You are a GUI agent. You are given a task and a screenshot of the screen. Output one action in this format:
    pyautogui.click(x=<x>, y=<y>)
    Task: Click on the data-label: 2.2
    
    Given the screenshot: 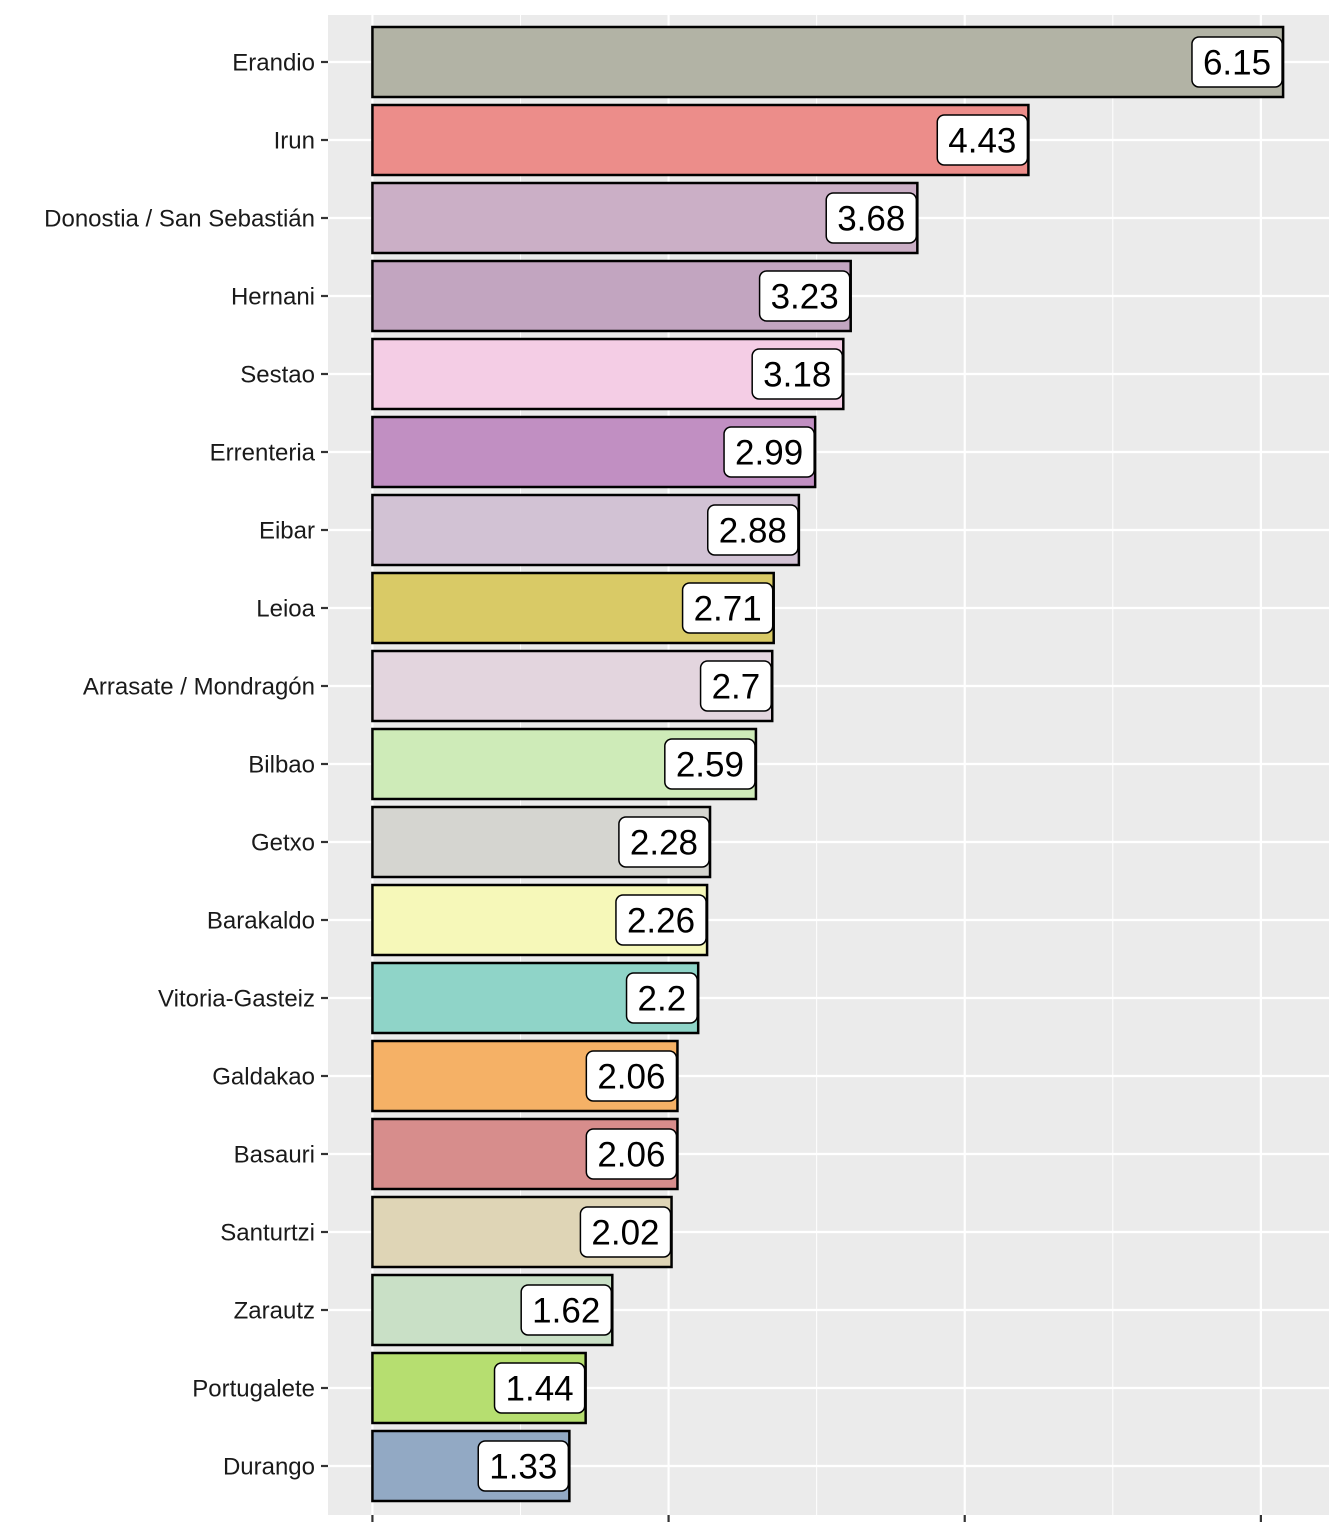 What is the action you would take?
    pyautogui.click(x=661, y=998)
    